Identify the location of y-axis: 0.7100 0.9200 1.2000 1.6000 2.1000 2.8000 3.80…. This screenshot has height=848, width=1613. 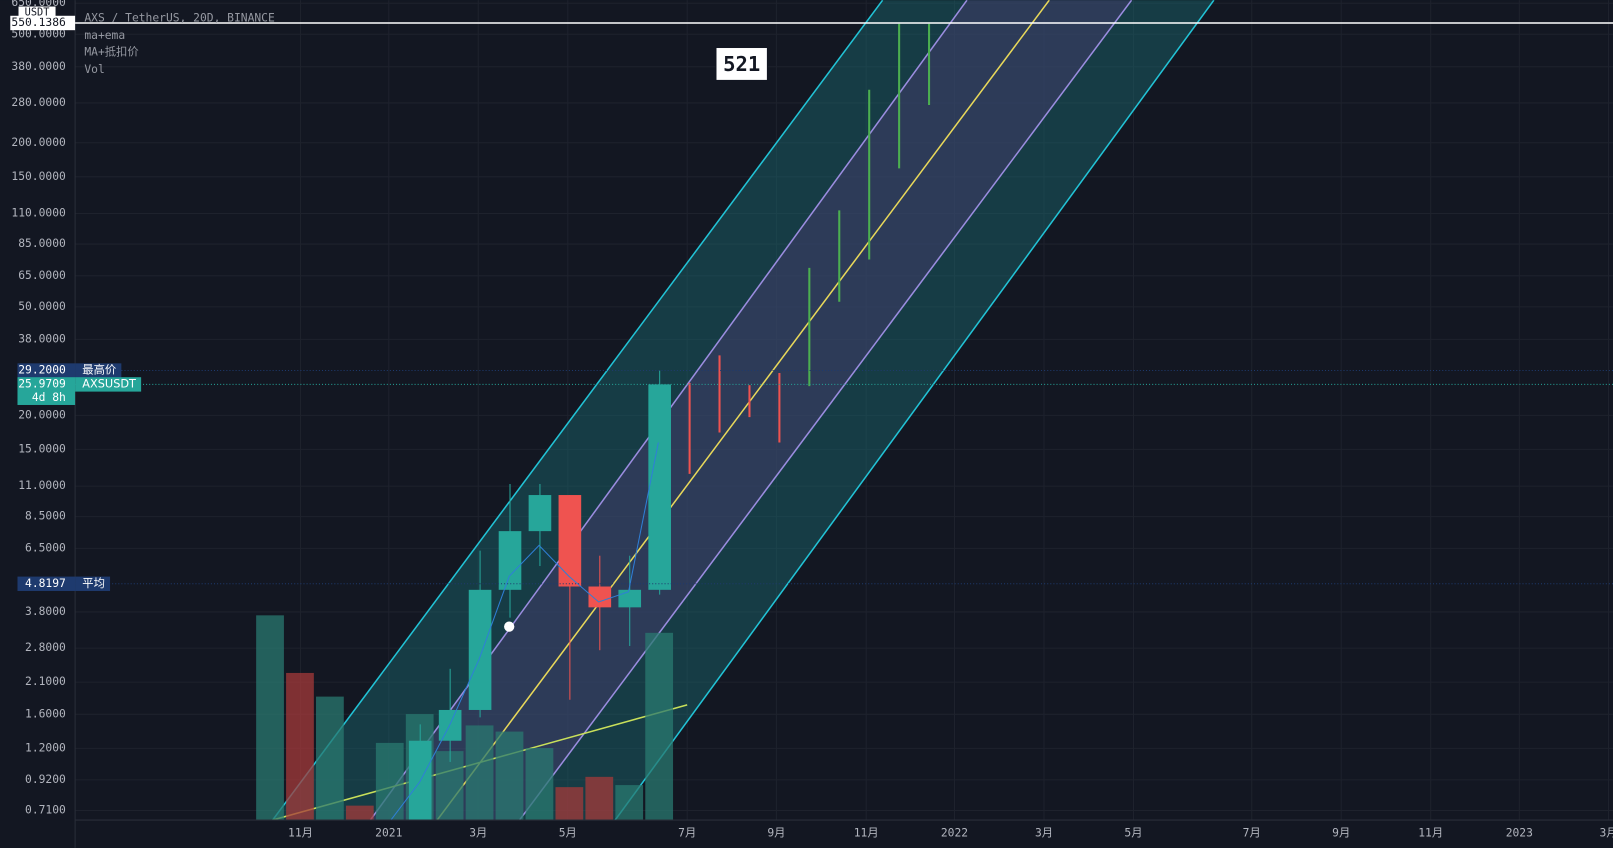
(38, 408).